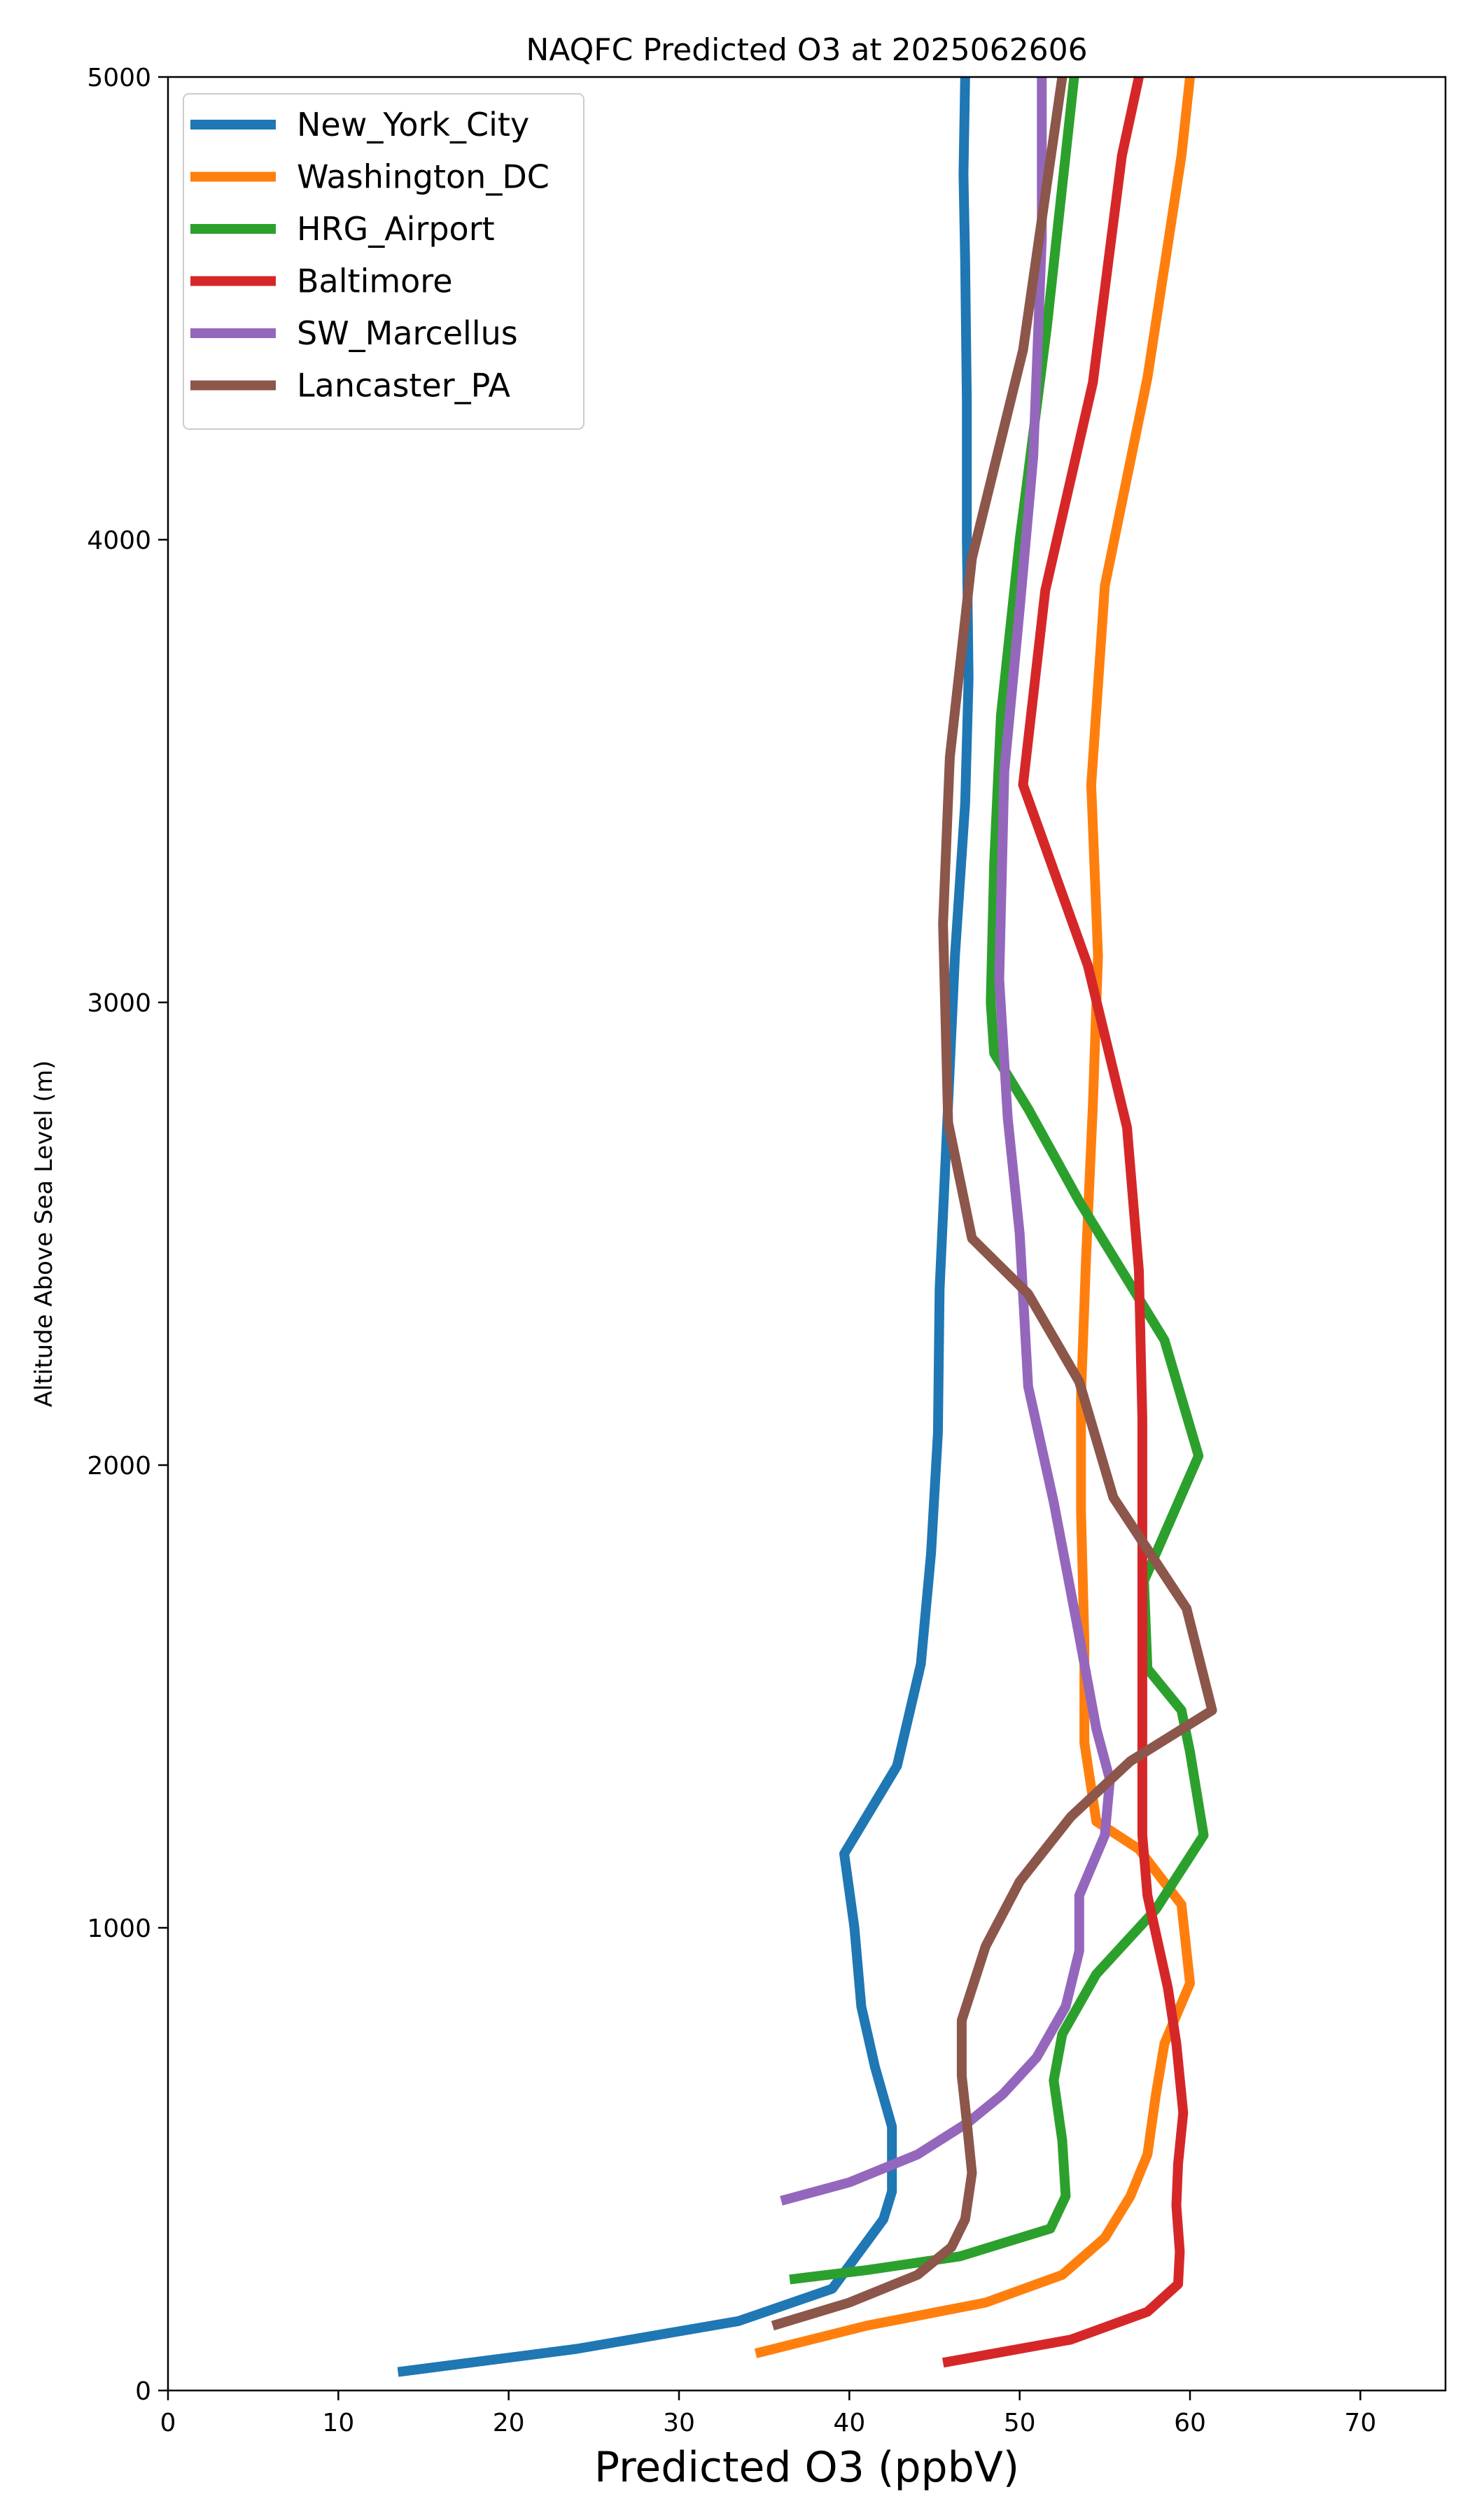 The width and height of the screenshot is (1470, 2520). I want to click on legend-label-4: SW_Marcellus, so click(407, 333).